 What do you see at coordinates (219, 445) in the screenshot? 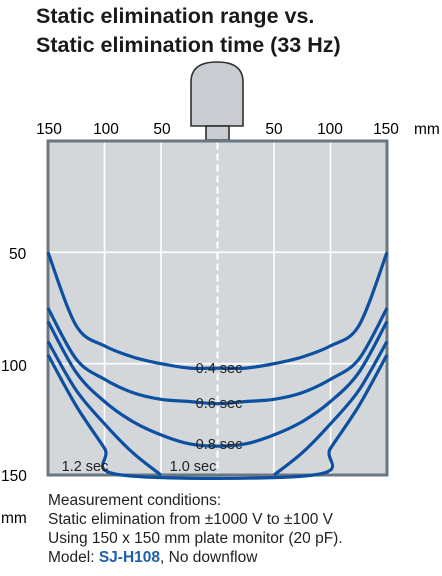
I see `label-0.8-sec: 0.8 sec` at bounding box center [219, 445].